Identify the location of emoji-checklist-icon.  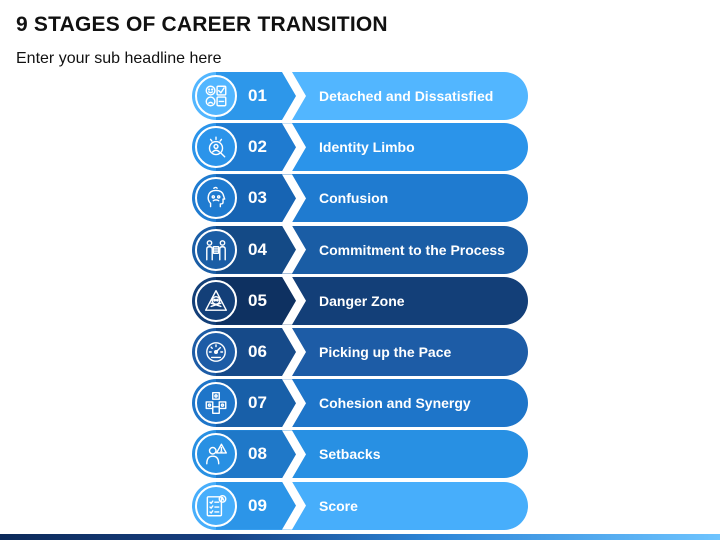
(216, 96).